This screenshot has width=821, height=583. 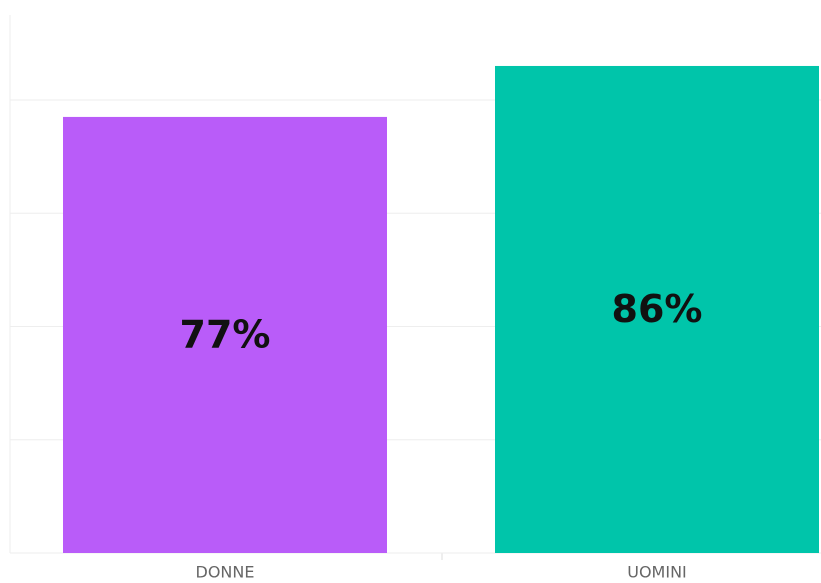 I want to click on data-label: 86%, so click(x=657, y=309).